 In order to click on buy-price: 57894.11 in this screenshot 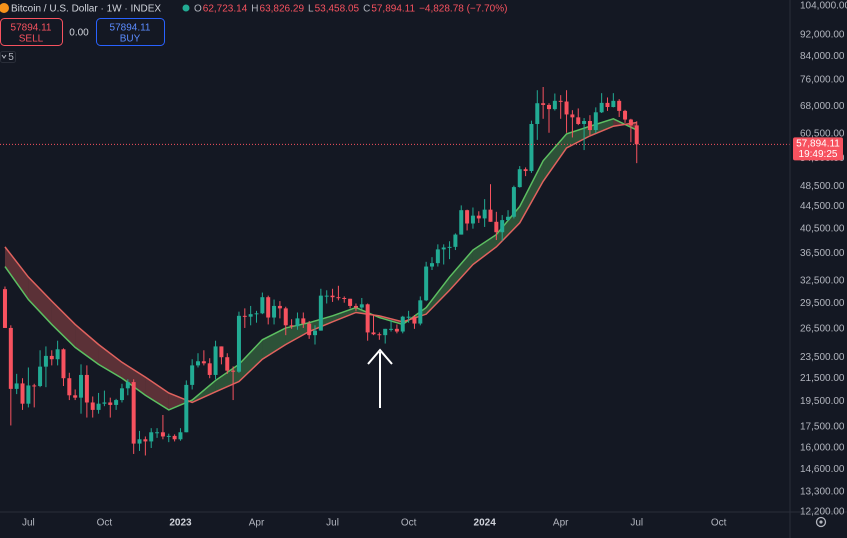, I will do `click(130, 28)`.